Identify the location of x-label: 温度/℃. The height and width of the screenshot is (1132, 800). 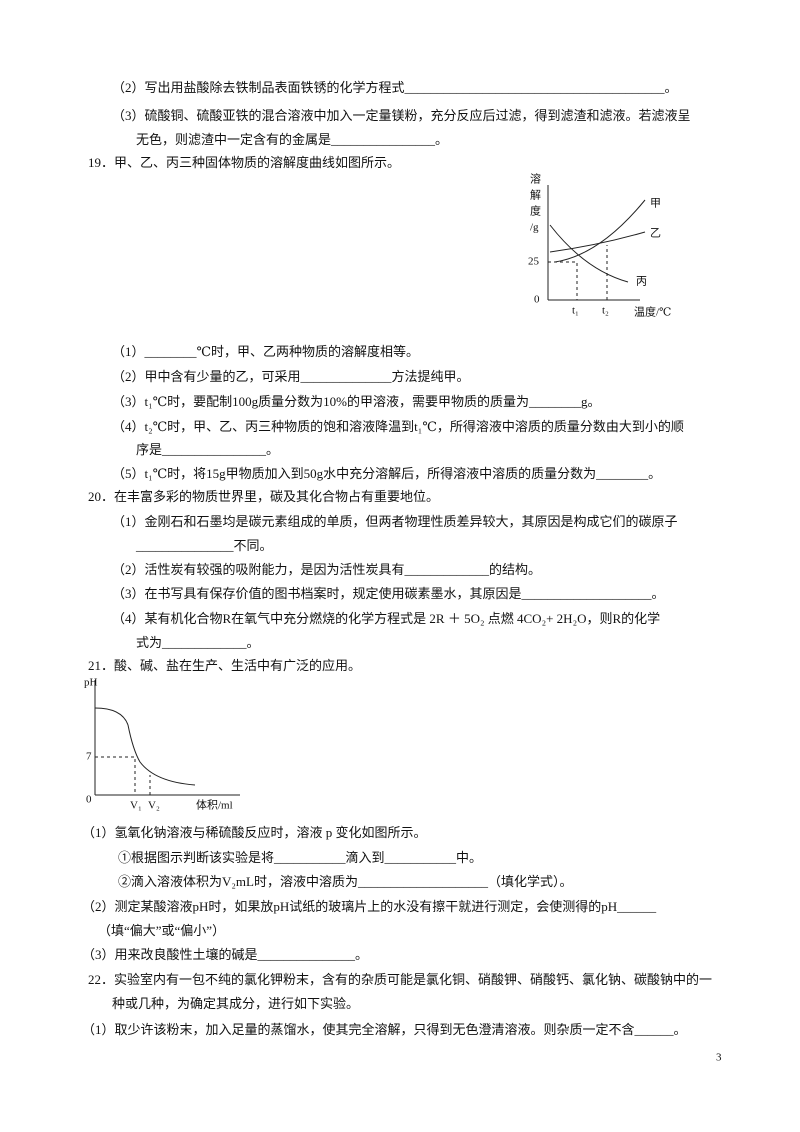
(652, 312).